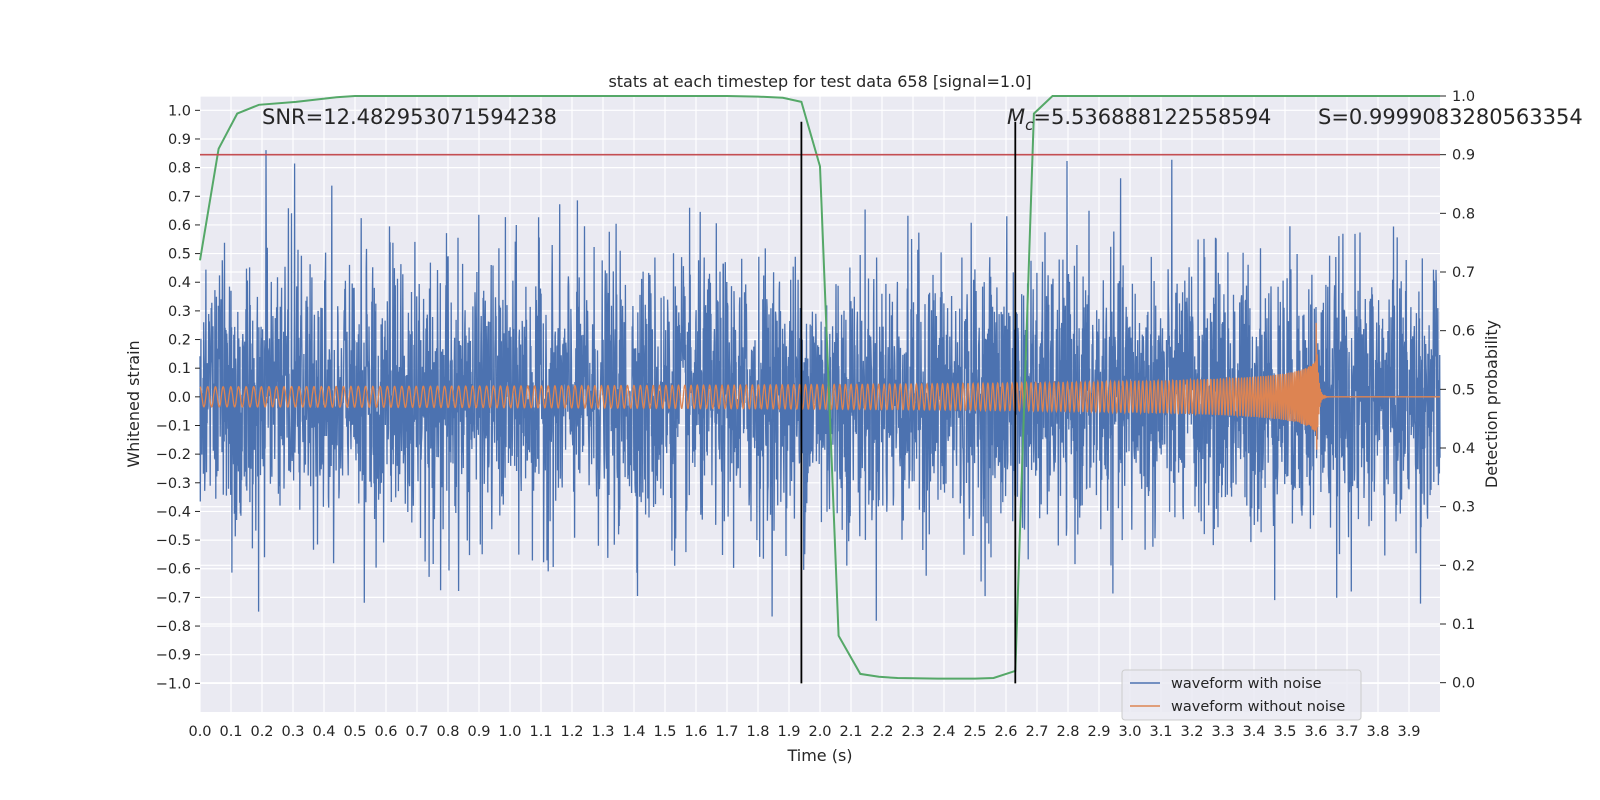  Describe the element at coordinates (173, 484) in the screenshot. I see `y-tick-label: −0.3` at that location.